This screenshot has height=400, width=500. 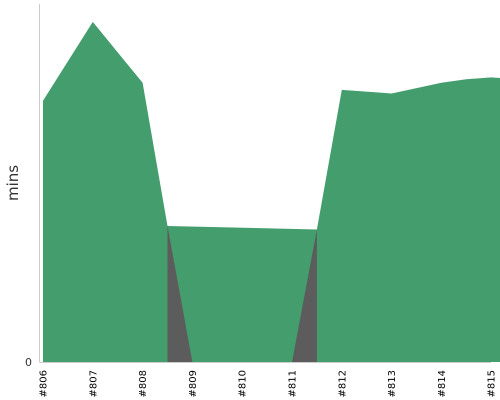 I want to click on x-tick-labels: #806 #807 #808 #809 #810 #811 #812 #813 #814 #815, so click(x=268, y=383).